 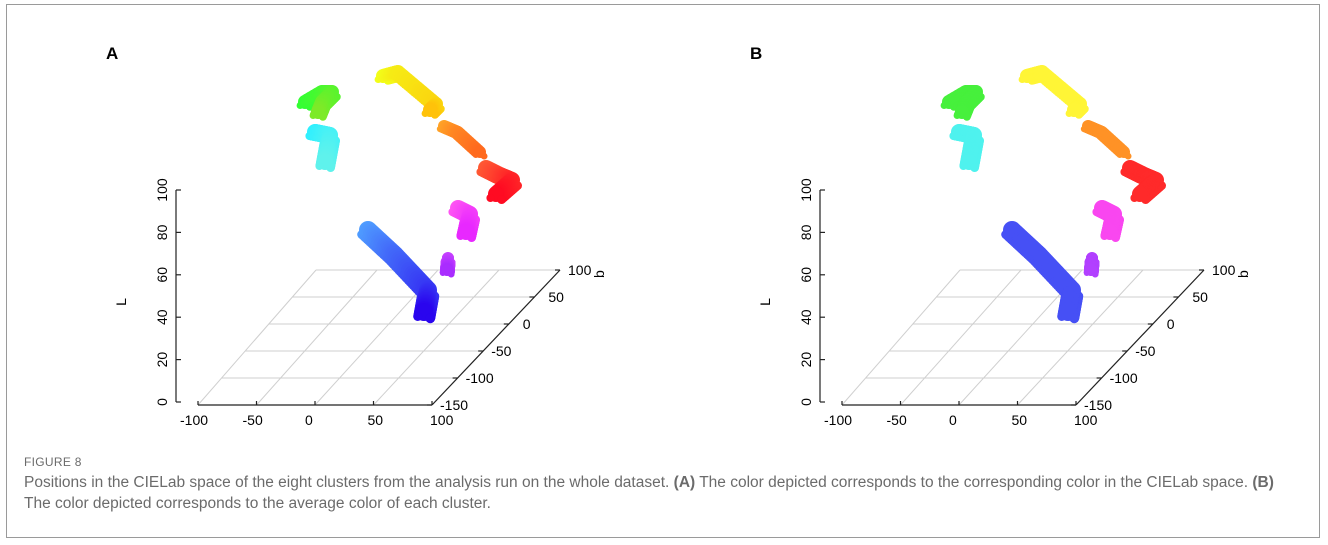 I want to click on panel-label: B, so click(x=756, y=53).